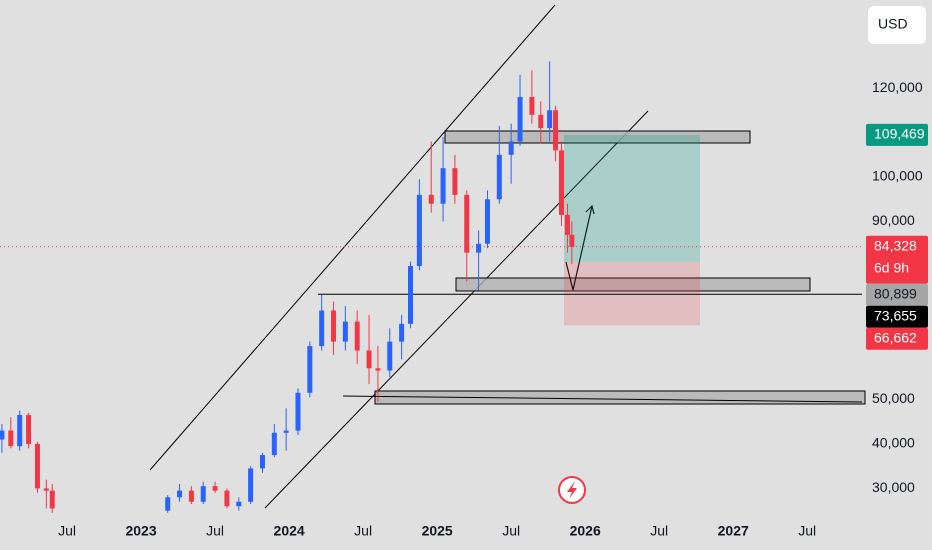 Image resolution: width=932 pixels, height=550 pixels. I want to click on zone, so click(633, 284).